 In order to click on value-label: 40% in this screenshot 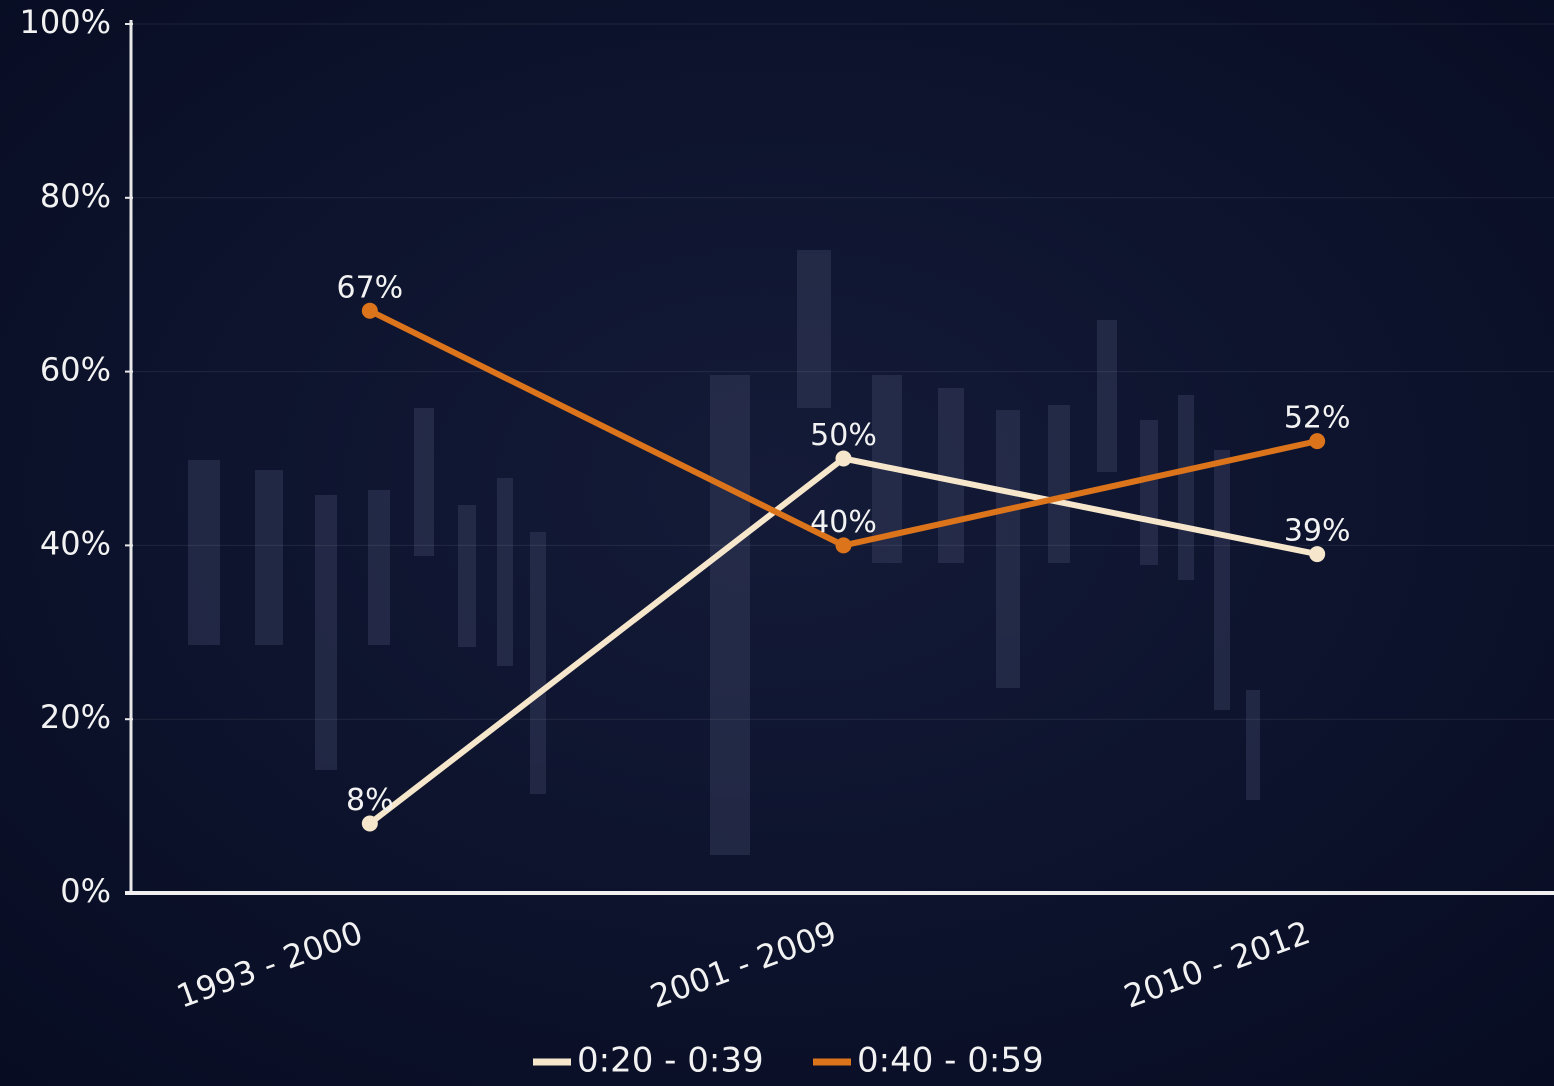, I will do `click(843, 522)`.